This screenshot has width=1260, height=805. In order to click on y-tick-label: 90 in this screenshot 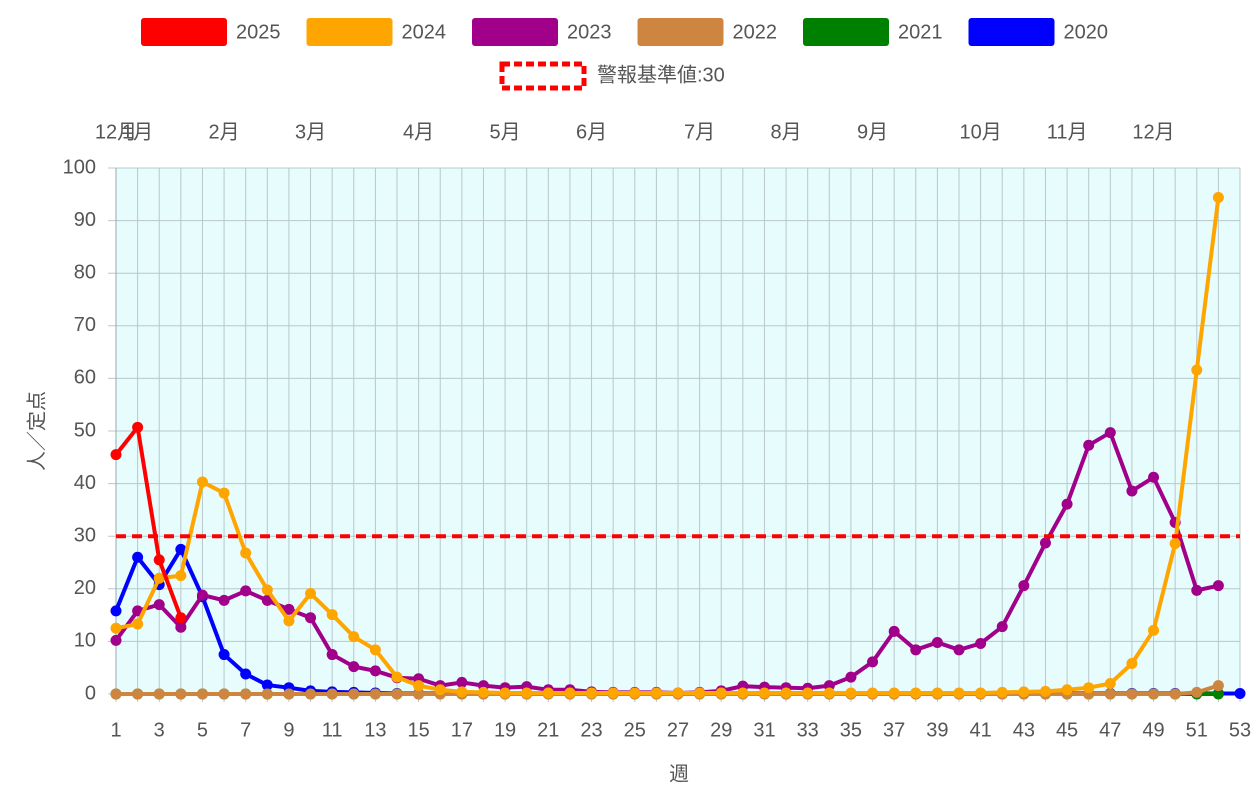, I will do `click(85, 220)`.